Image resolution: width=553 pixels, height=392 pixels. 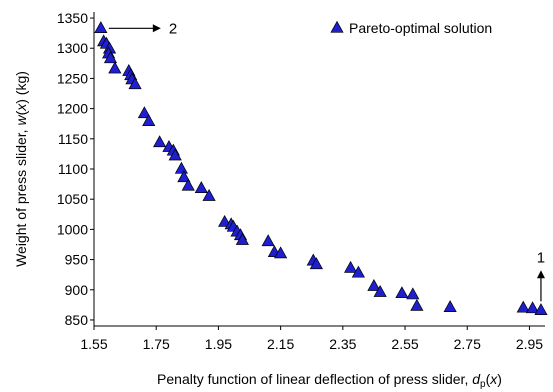 I want to click on y-axis-title-arg: x, so click(x=21, y=107).